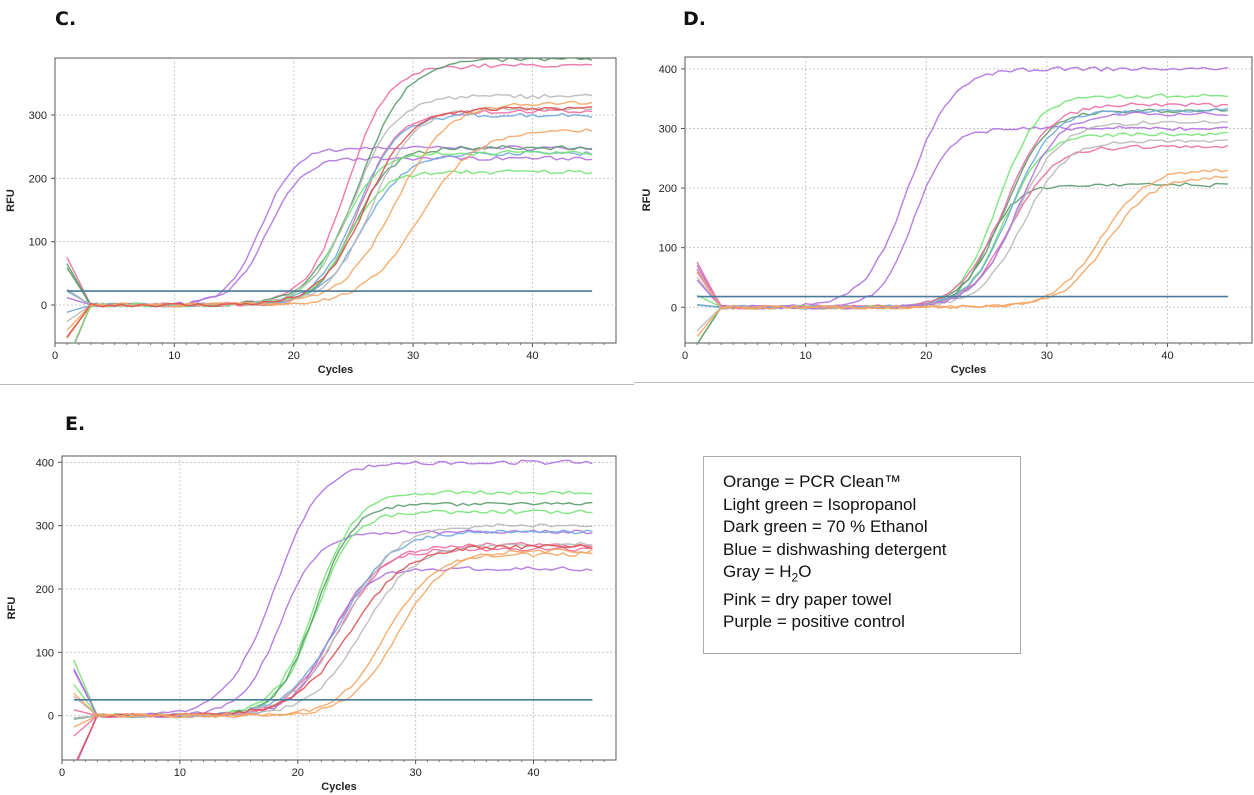 The width and height of the screenshot is (1254, 795). Describe the element at coordinates (66, 19) in the screenshot. I see `panel-label-c: C.` at that location.